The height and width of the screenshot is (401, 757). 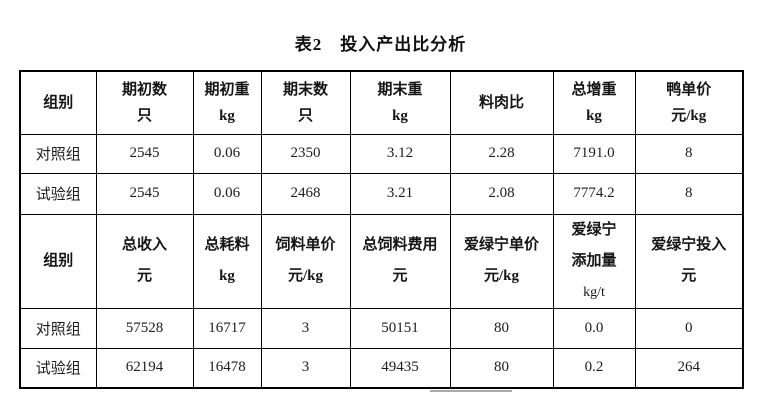 What do you see at coordinates (594, 193) in the screenshot?
I see `data-cell: 7774.2` at bounding box center [594, 193].